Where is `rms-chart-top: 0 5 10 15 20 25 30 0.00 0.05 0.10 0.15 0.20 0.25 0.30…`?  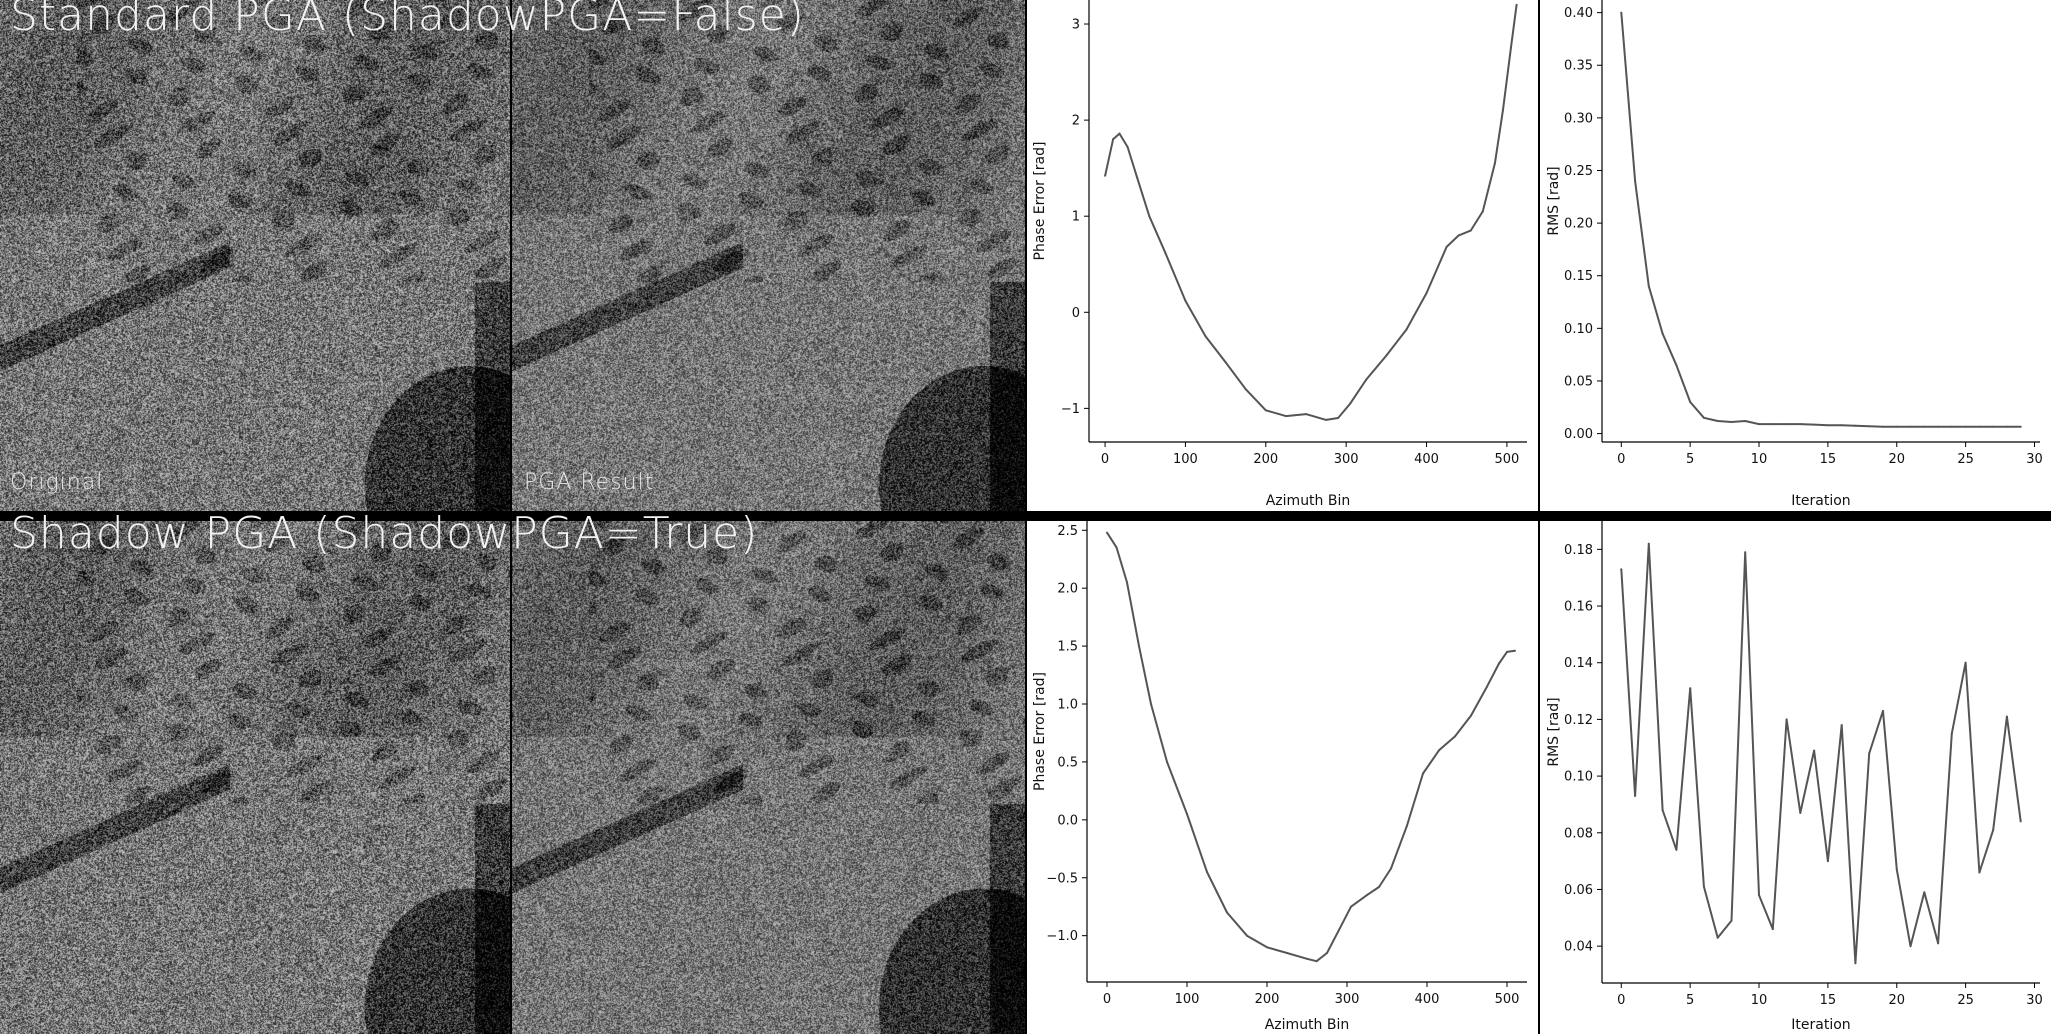 rms-chart-top: 0 5 10 15 20 25 30 0.00 0.05 0.10 0.15 0.20 0.25 0.30… is located at coordinates (1794, 254).